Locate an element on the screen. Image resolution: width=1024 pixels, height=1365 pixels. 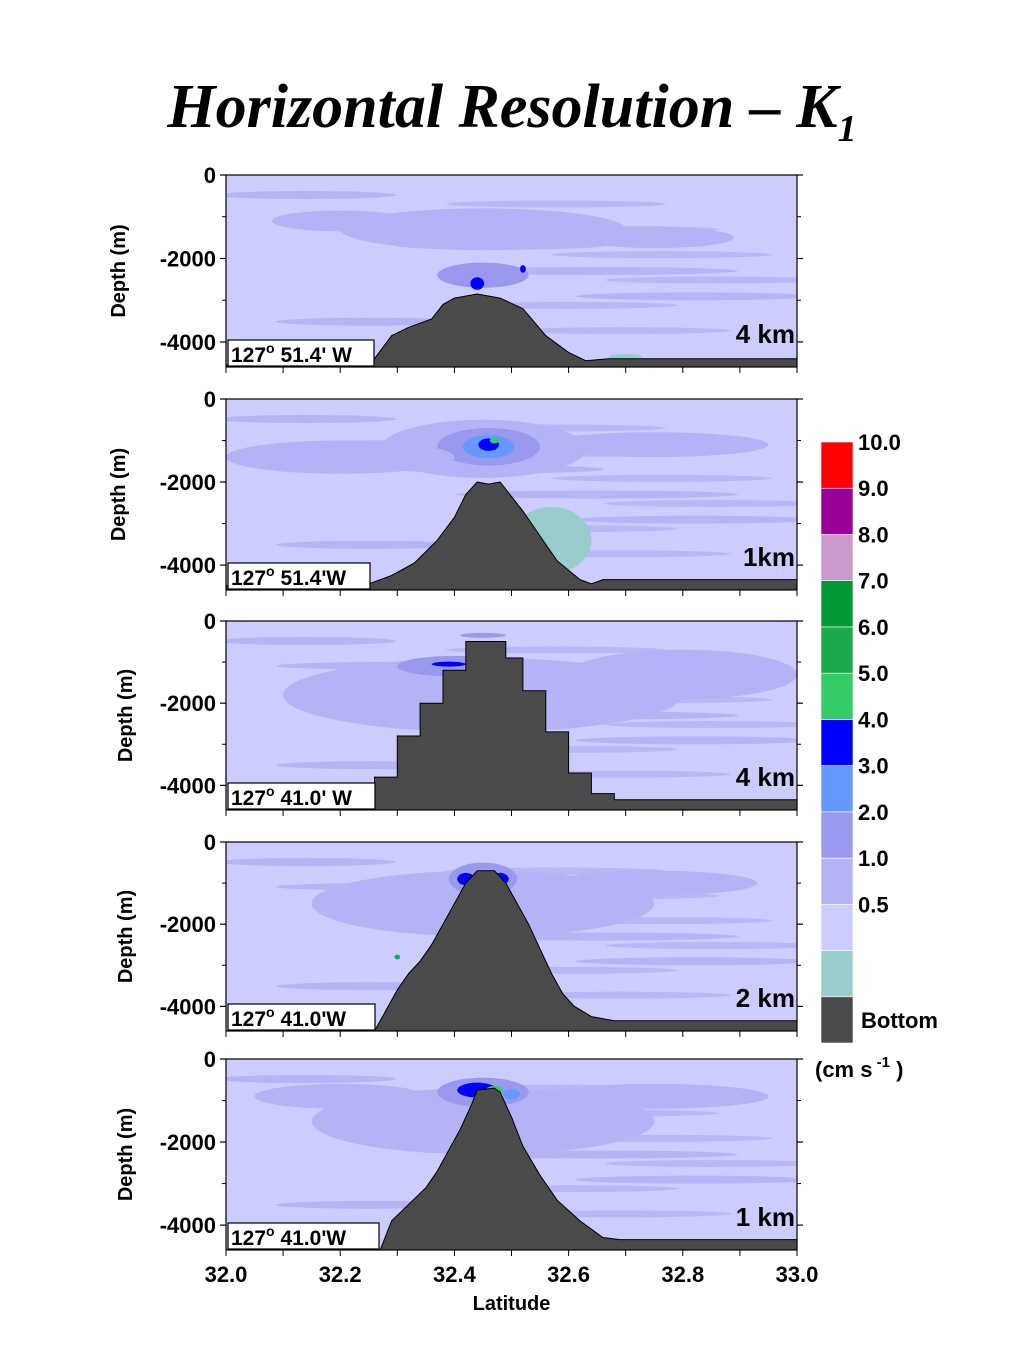
colorbar-tick-label: 9.0 is located at coordinates (873, 488).